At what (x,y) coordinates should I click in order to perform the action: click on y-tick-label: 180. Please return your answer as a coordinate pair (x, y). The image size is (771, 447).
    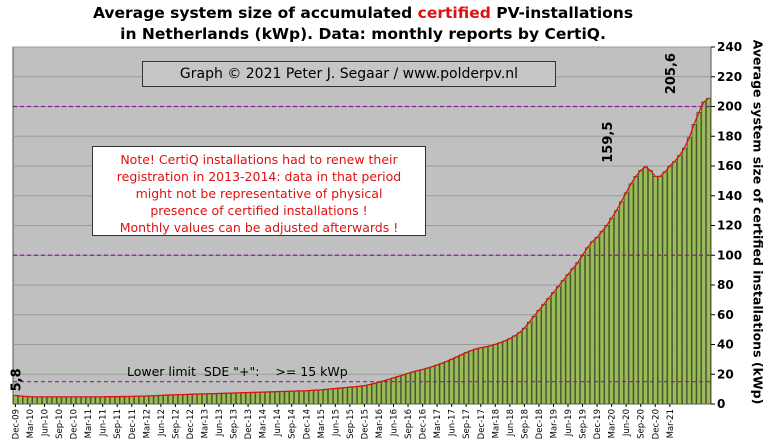
    Looking at the image, I should click on (729, 136).